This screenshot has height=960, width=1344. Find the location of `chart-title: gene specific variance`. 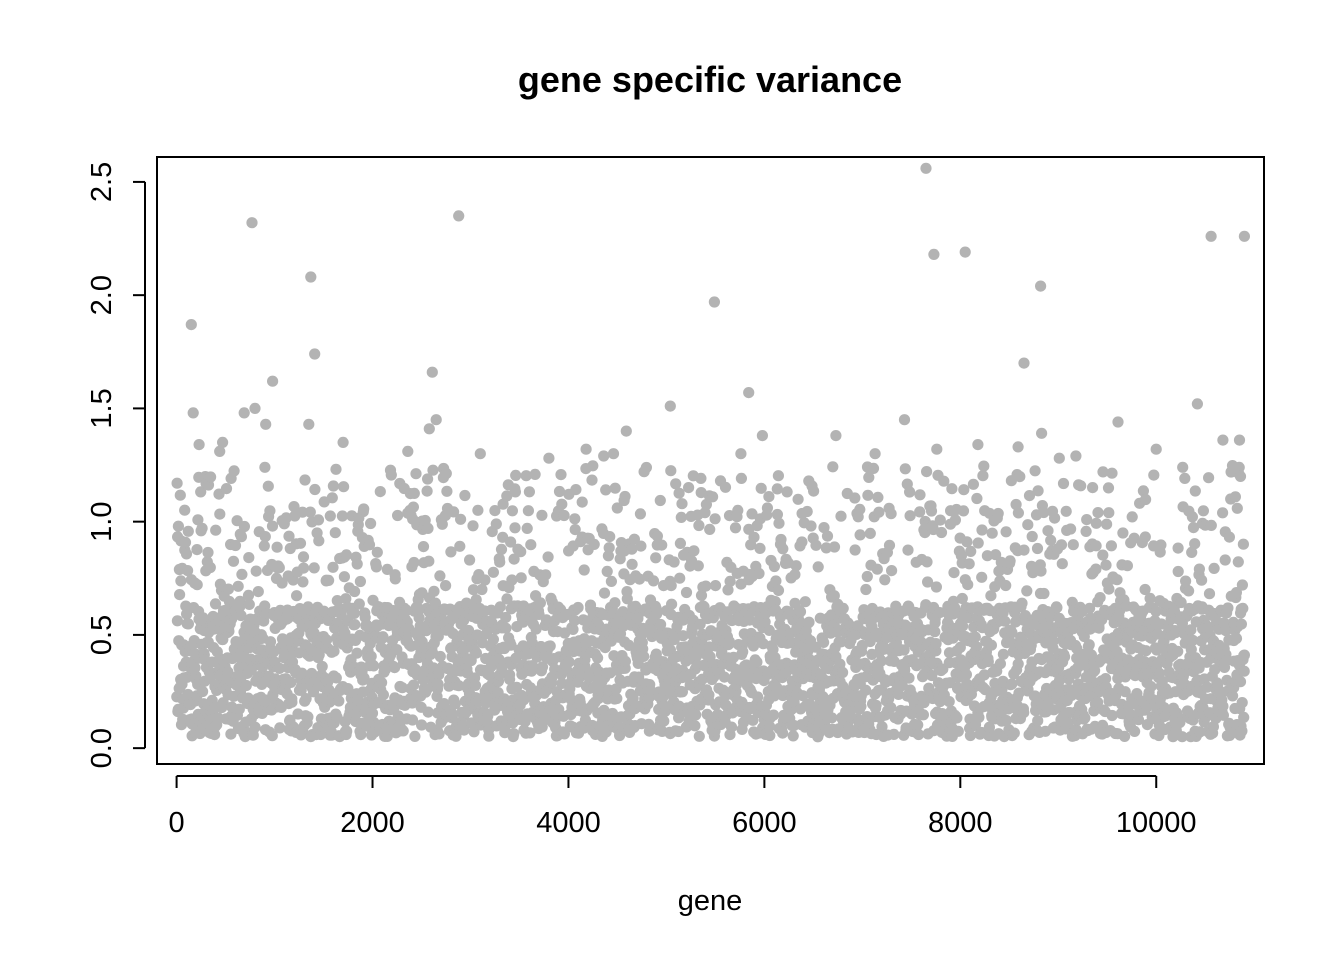

chart-title: gene specific variance is located at coordinates (710, 79).